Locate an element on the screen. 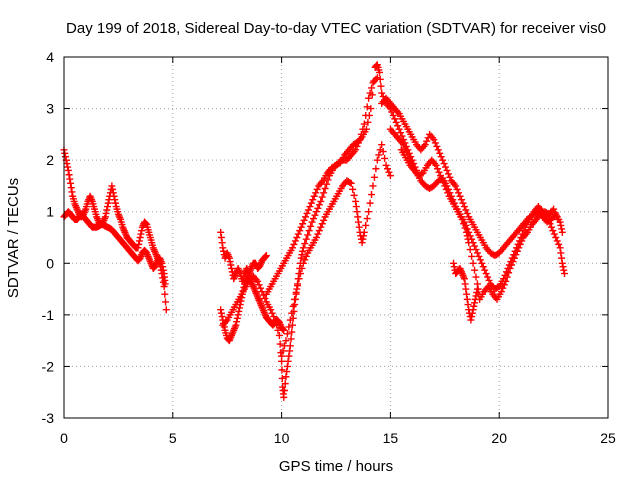 The width and height of the screenshot is (640, 480). x-tick-label: 10 is located at coordinates (282, 438).